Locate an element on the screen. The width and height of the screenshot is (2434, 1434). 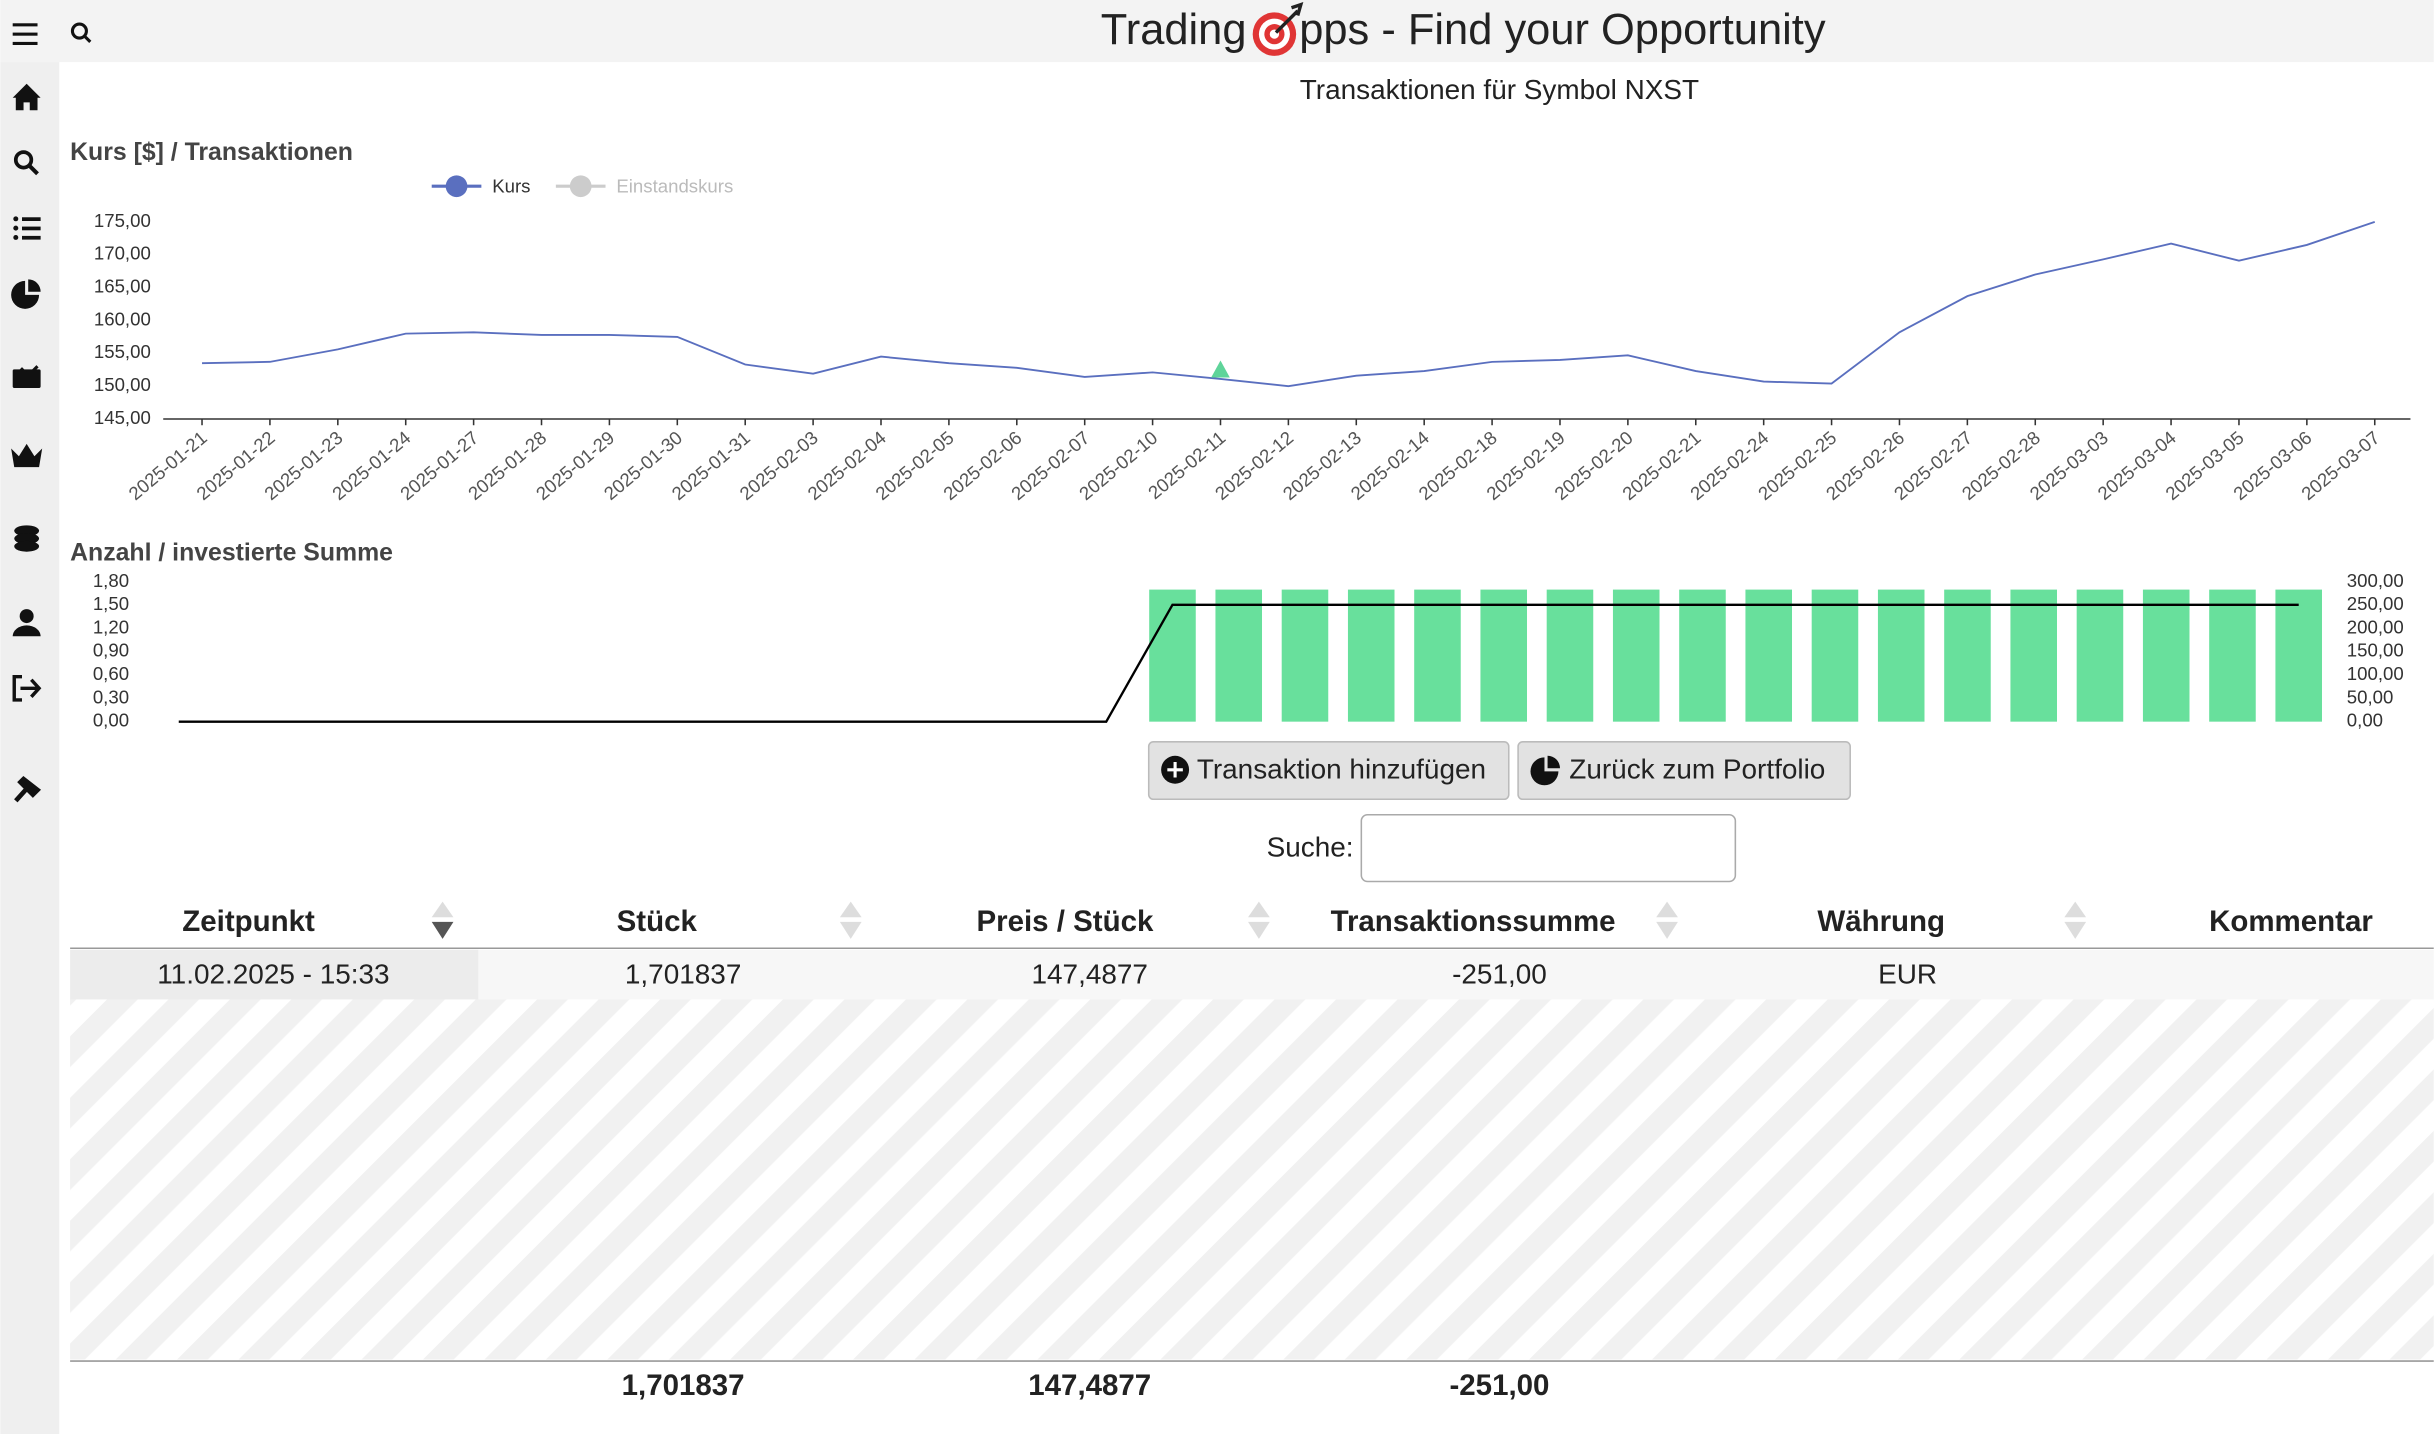
table-cell: 1,701837 is located at coordinates (683, 974).